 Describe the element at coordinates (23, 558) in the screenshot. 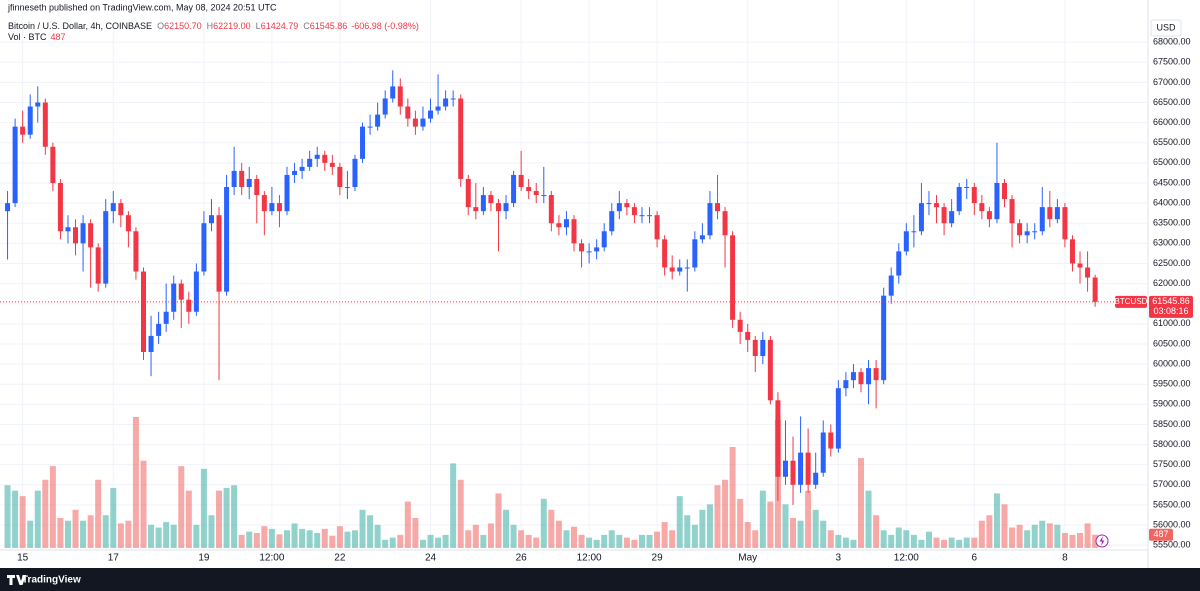

I see `x-tick-label: 15` at that location.